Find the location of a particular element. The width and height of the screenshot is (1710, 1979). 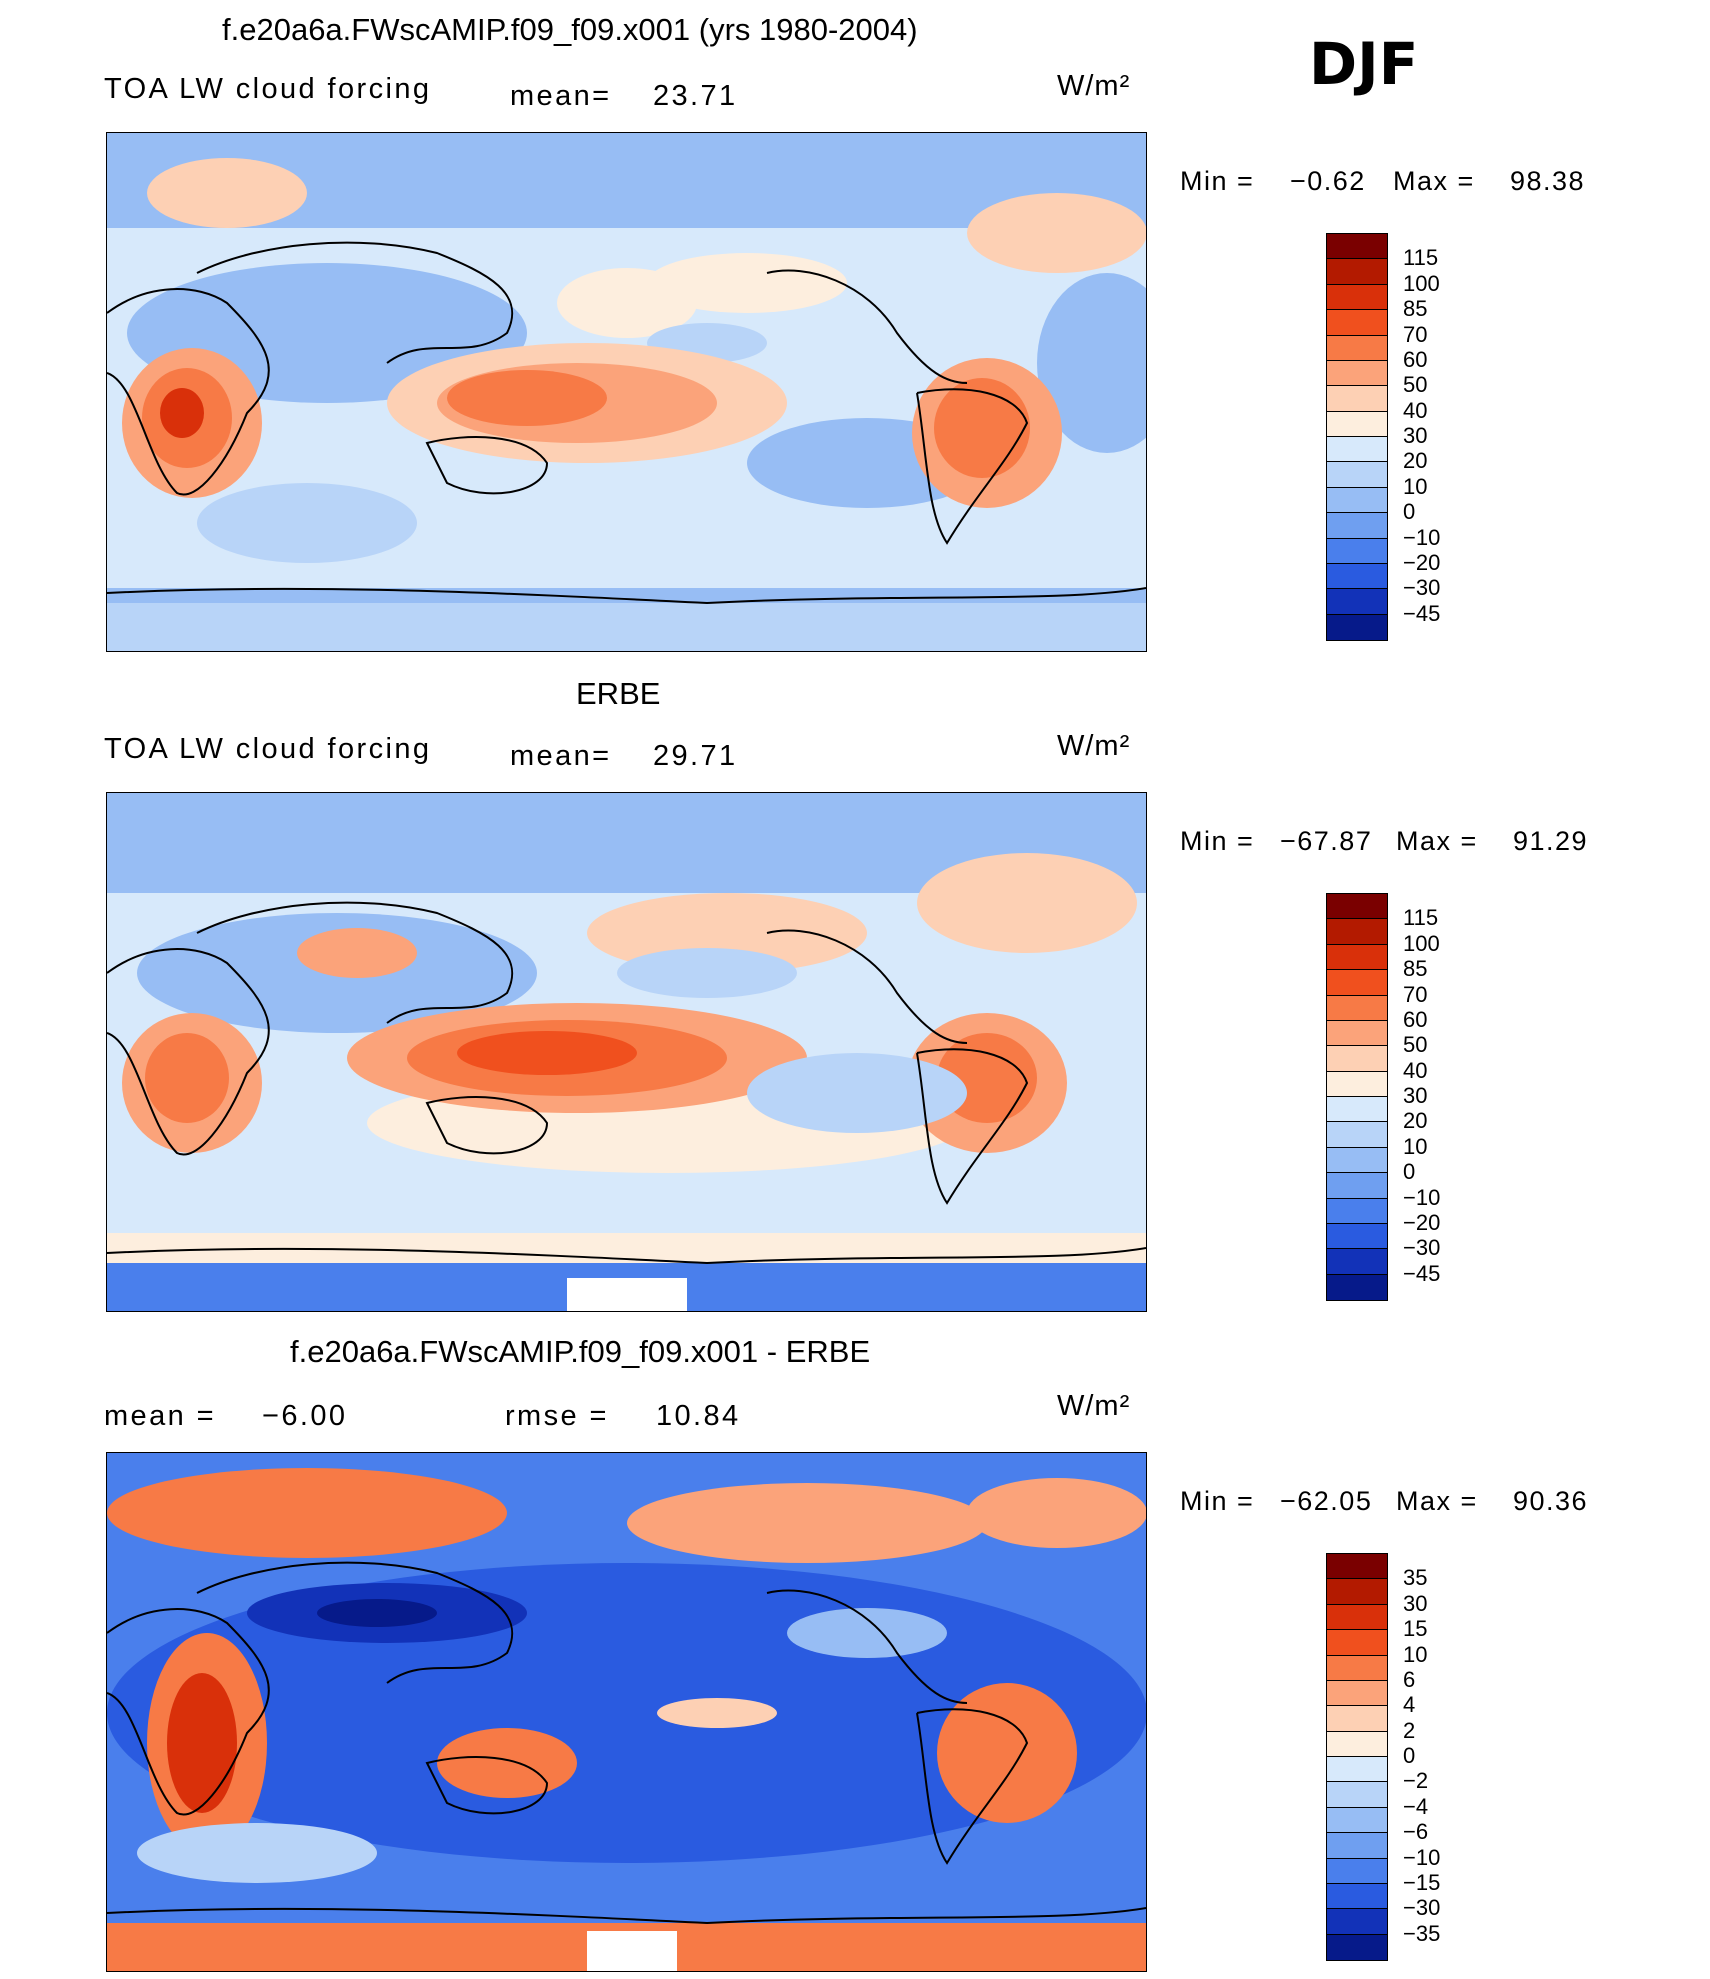

panel2-mean-value: 29.71 is located at coordinates (695, 756).